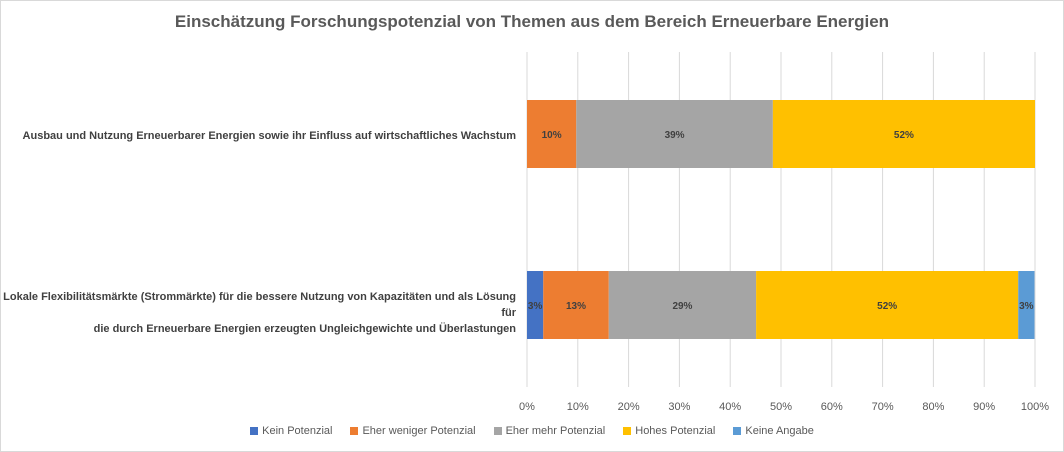 The width and height of the screenshot is (1064, 452). I want to click on legend-item: Eher mehr Potenzial, so click(549, 431).